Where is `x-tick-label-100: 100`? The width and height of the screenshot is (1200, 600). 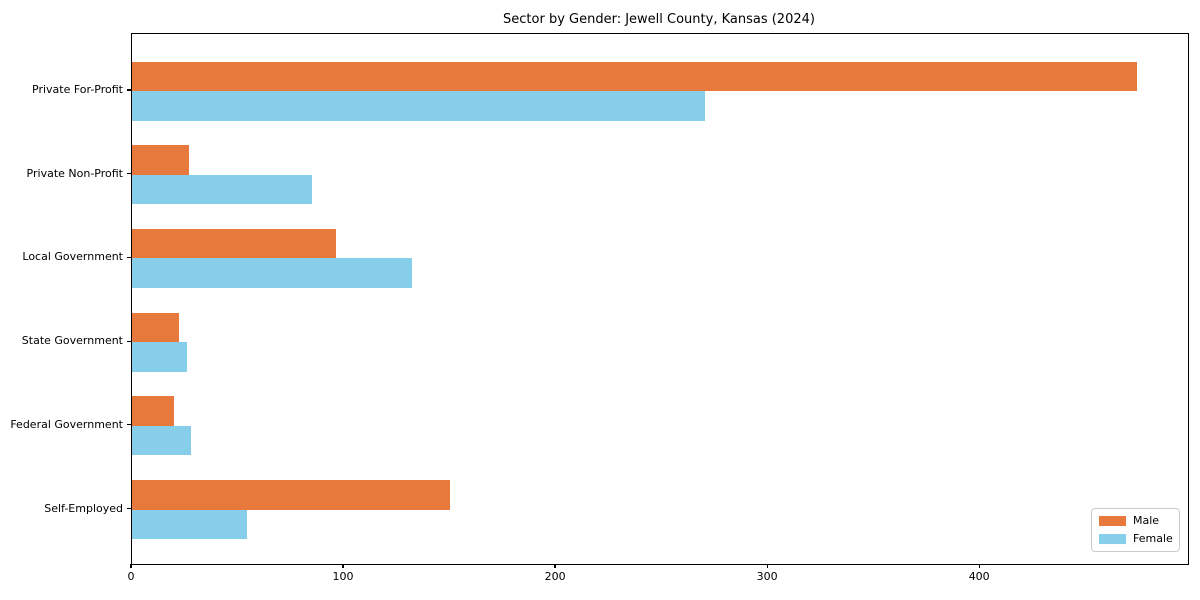 x-tick-label-100: 100 is located at coordinates (343, 576).